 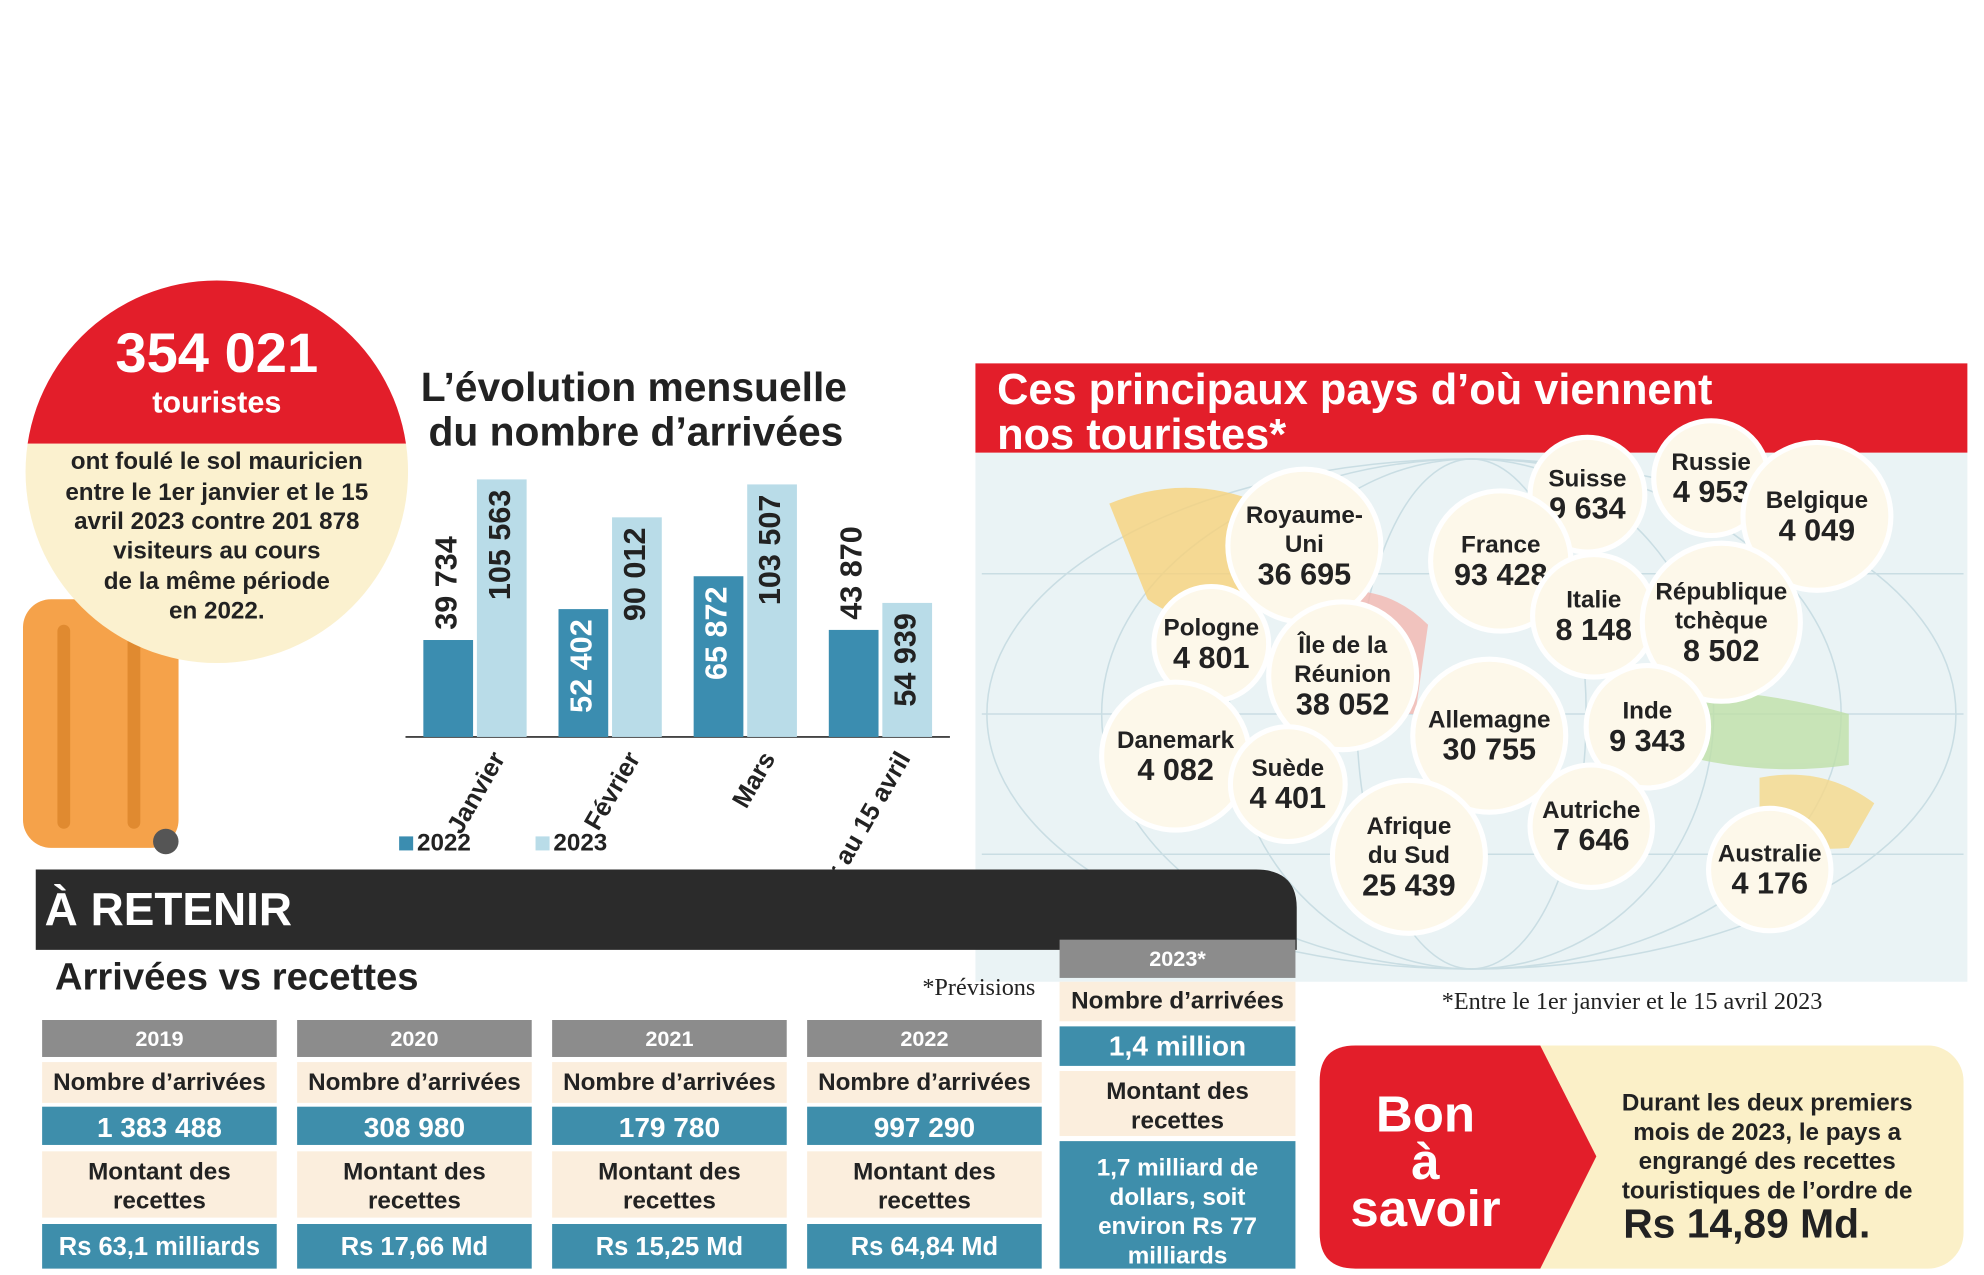 What do you see at coordinates (770, 550) in the screenshot?
I see `value-label: 103 507` at bounding box center [770, 550].